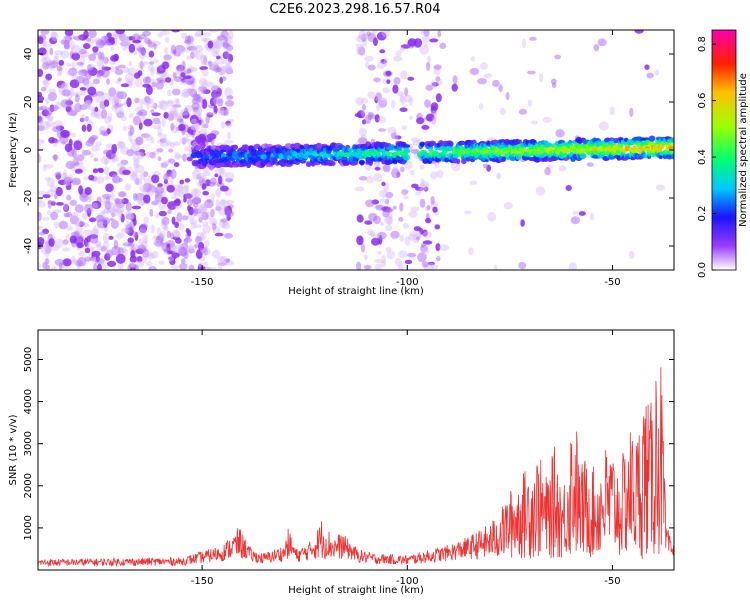  What do you see at coordinates (355, 9) in the screenshot?
I see `chart-title: C2E6.2023.298.16.57.R04` at bounding box center [355, 9].